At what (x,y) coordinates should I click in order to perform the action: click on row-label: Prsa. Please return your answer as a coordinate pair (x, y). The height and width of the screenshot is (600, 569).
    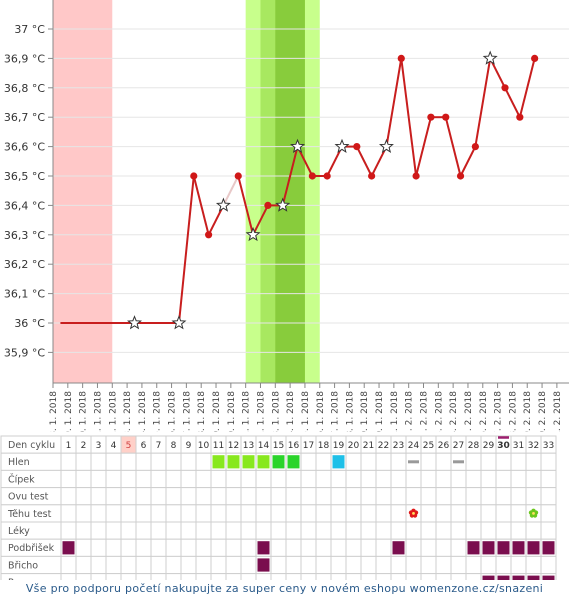
    Looking at the image, I should click on (18, 579).